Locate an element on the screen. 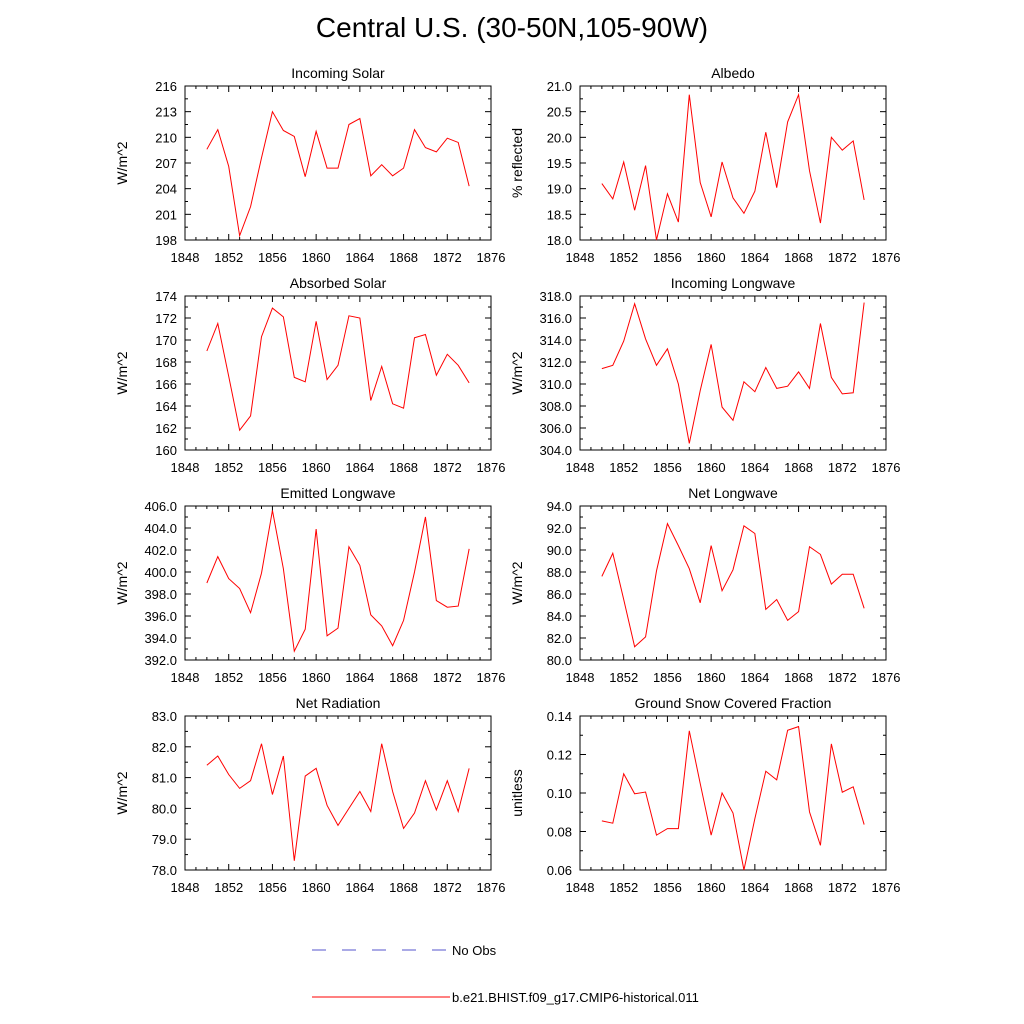 The height and width of the screenshot is (1024, 1024). y-tick-label: 394.0 is located at coordinates (160, 638).